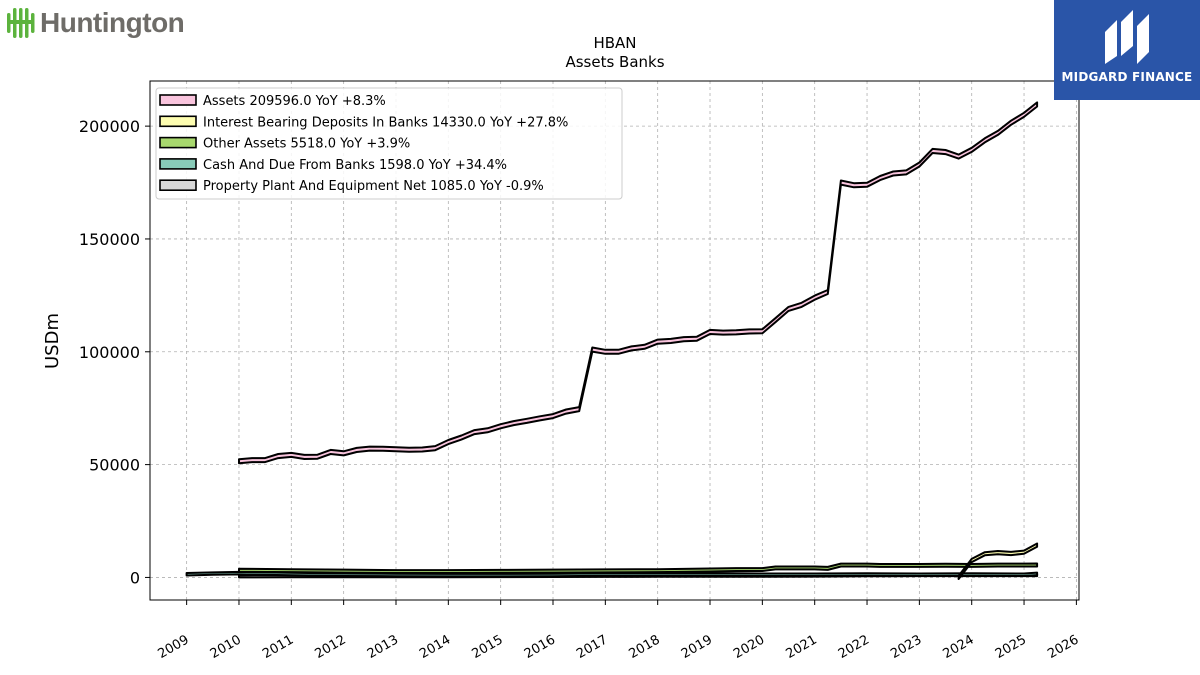  Describe the element at coordinates (435, 647) in the screenshot. I see `x-tick-label: 2014` at that location.